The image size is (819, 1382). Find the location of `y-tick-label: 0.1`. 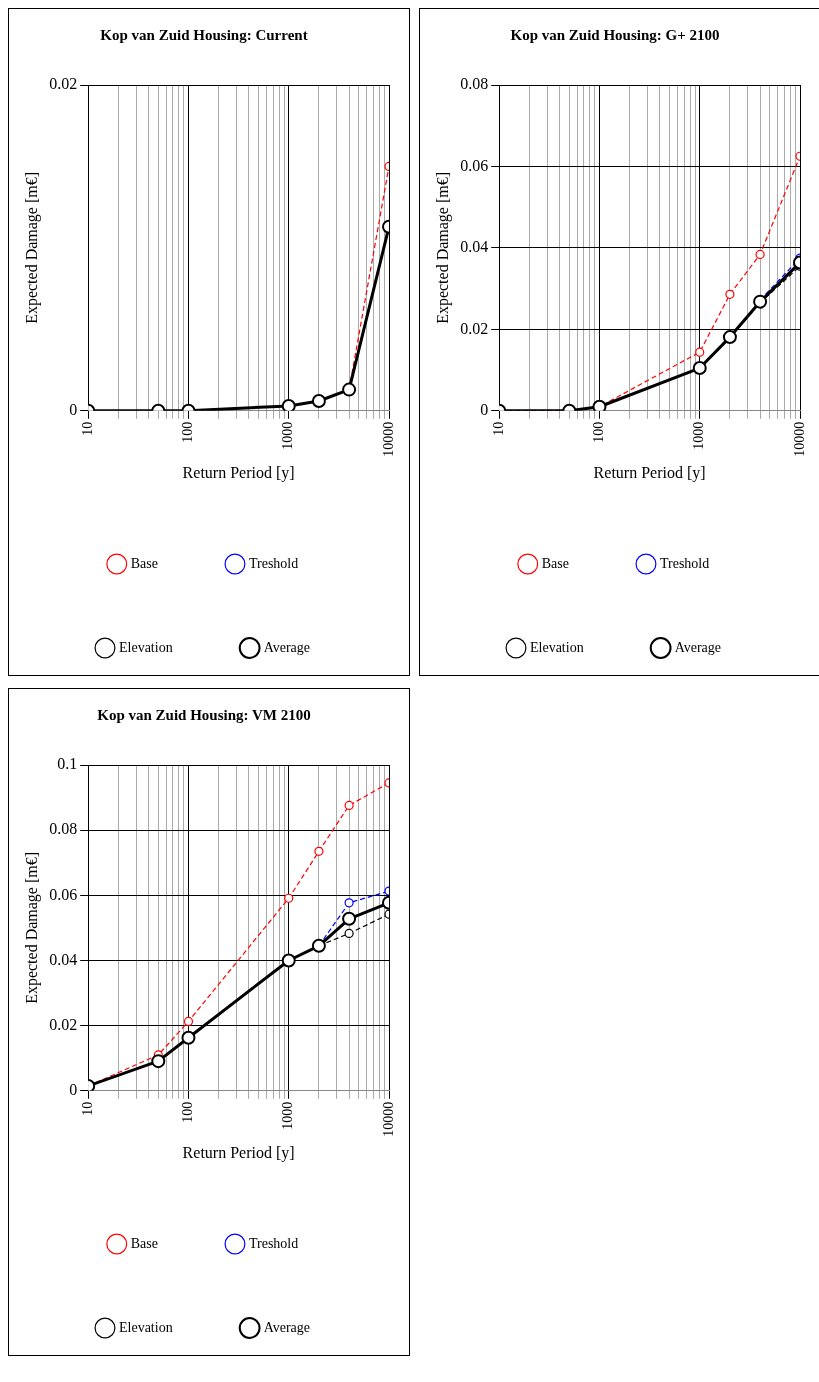

y-tick-label: 0.1 is located at coordinates (67, 764).